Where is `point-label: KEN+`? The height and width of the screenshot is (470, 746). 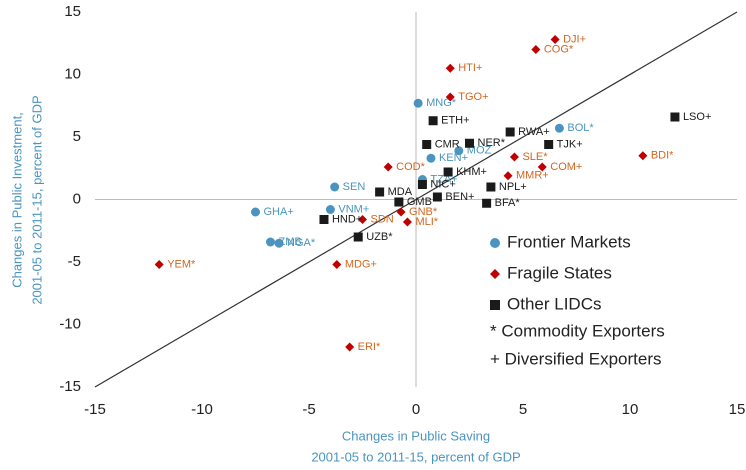
point-label: KEN+ is located at coordinates (453, 158).